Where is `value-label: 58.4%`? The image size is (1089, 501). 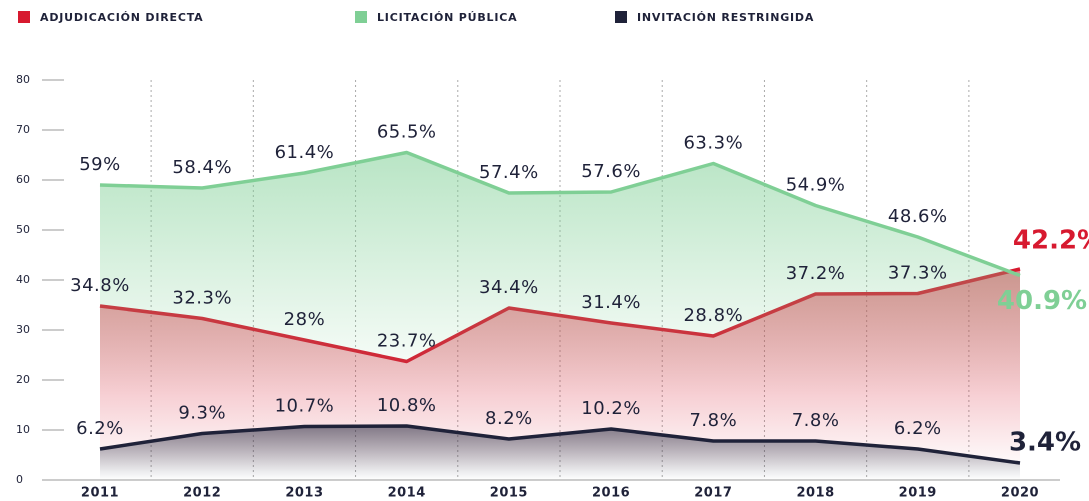
value-label: 58.4% is located at coordinates (202, 167).